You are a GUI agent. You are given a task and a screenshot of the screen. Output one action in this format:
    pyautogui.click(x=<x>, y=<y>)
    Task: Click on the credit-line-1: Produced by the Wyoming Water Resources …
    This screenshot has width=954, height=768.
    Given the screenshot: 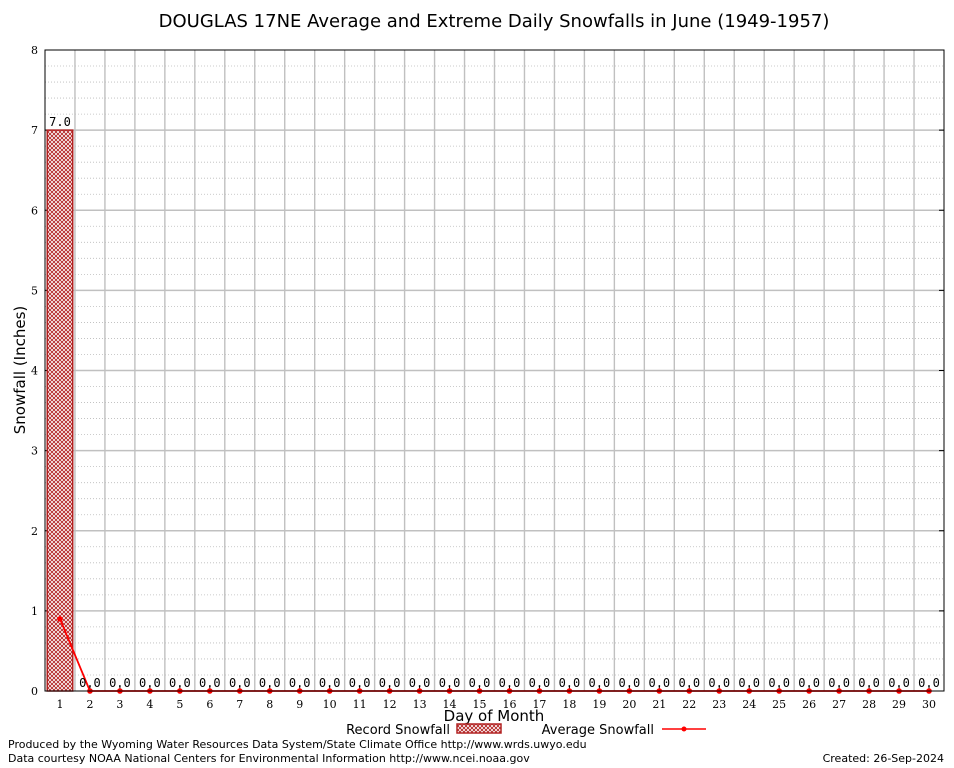 What is the action you would take?
    pyautogui.click(x=297, y=744)
    